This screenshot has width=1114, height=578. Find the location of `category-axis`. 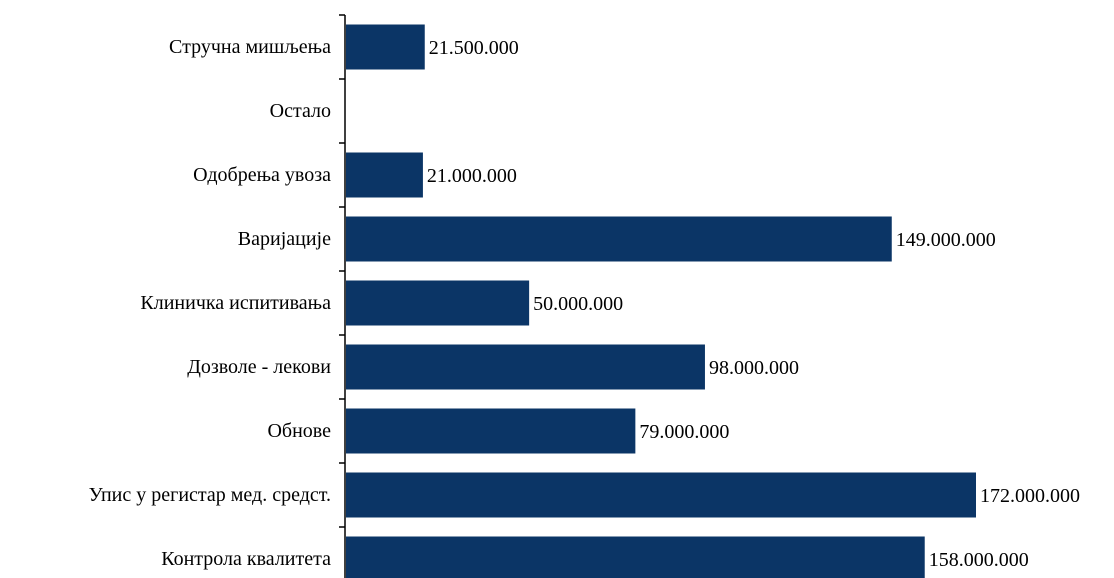

category-axis is located at coordinates (342, 296).